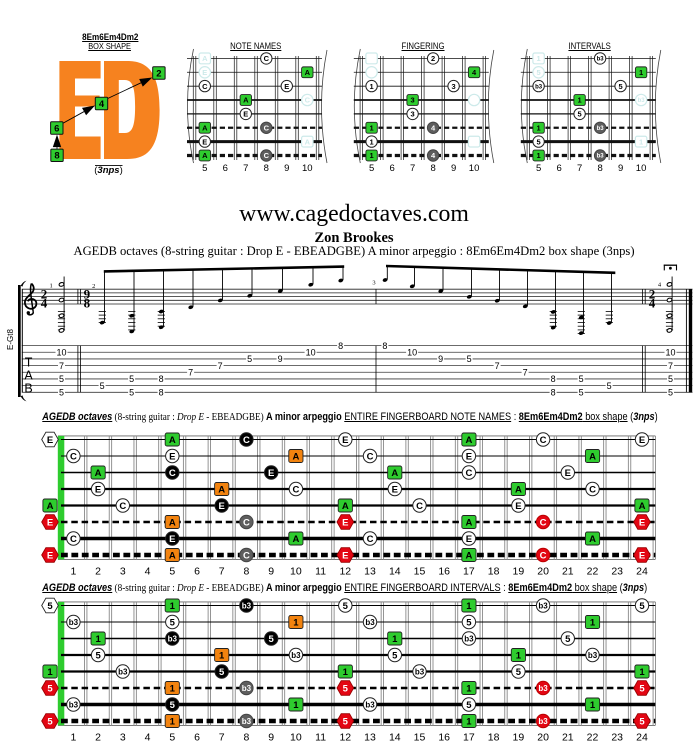 The width and height of the screenshot is (700, 746). What do you see at coordinates (345, 572) in the screenshot?
I see `svg-text: 12` at bounding box center [345, 572].